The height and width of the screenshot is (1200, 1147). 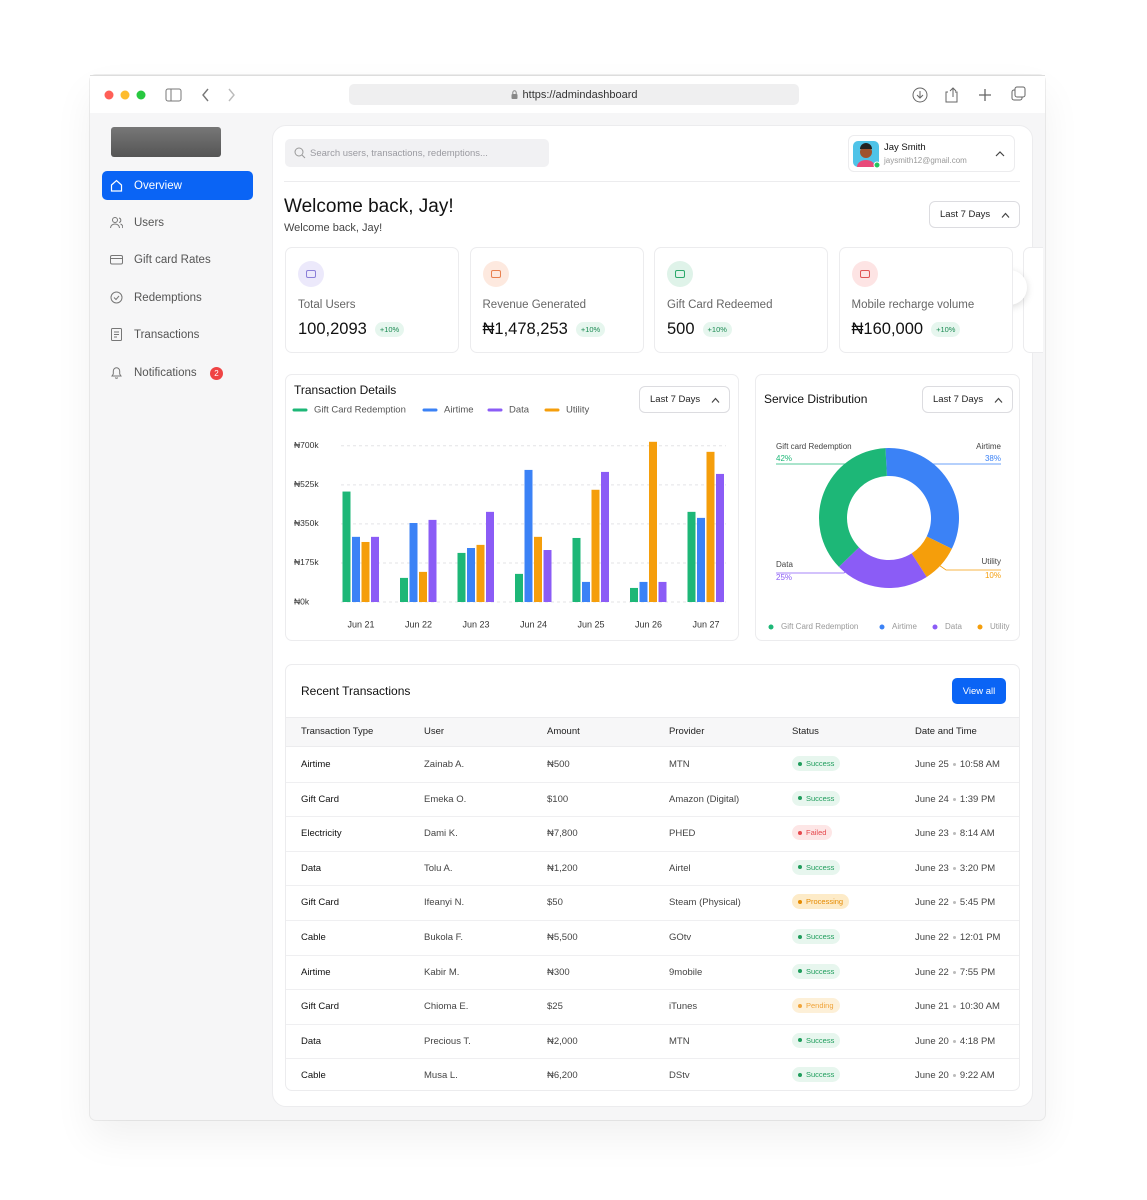 I want to click on legend-label: Airtime, so click(x=904, y=626).